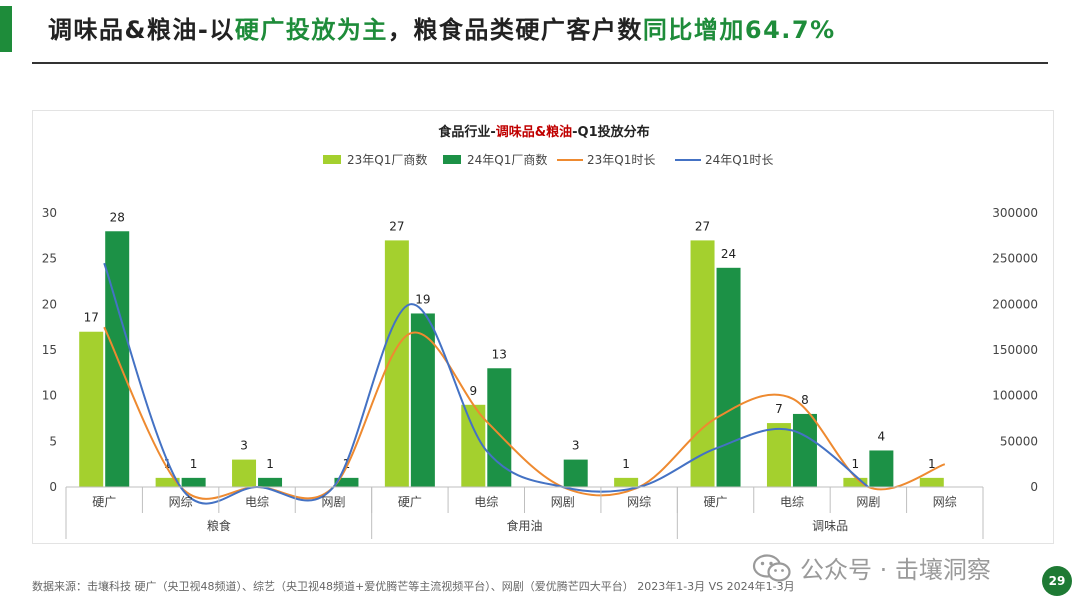 This screenshot has width=1080, height=608. I want to click on bar-label-s2-2: 1, so click(194, 464).